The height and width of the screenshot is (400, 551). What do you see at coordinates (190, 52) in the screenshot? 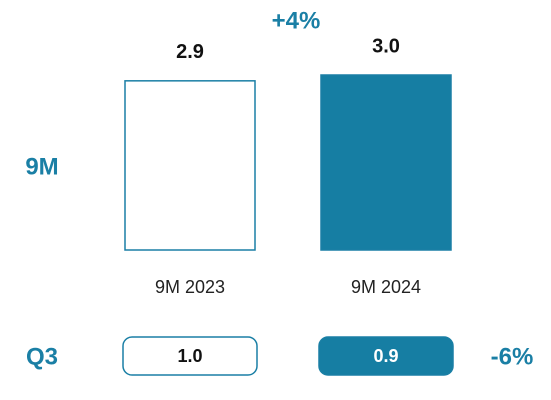
I see `value-label: 2.9` at bounding box center [190, 52].